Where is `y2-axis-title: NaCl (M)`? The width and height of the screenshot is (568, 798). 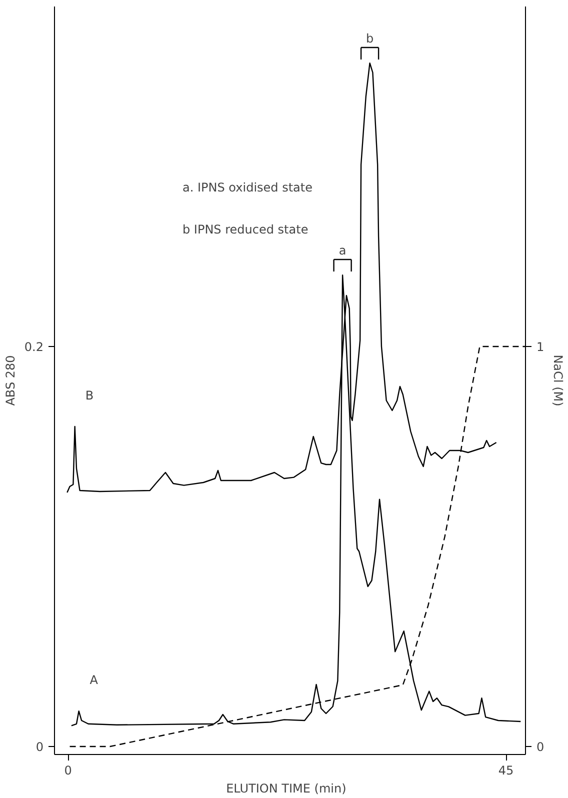
y2-axis-title: NaCl (M) is located at coordinates (558, 380).